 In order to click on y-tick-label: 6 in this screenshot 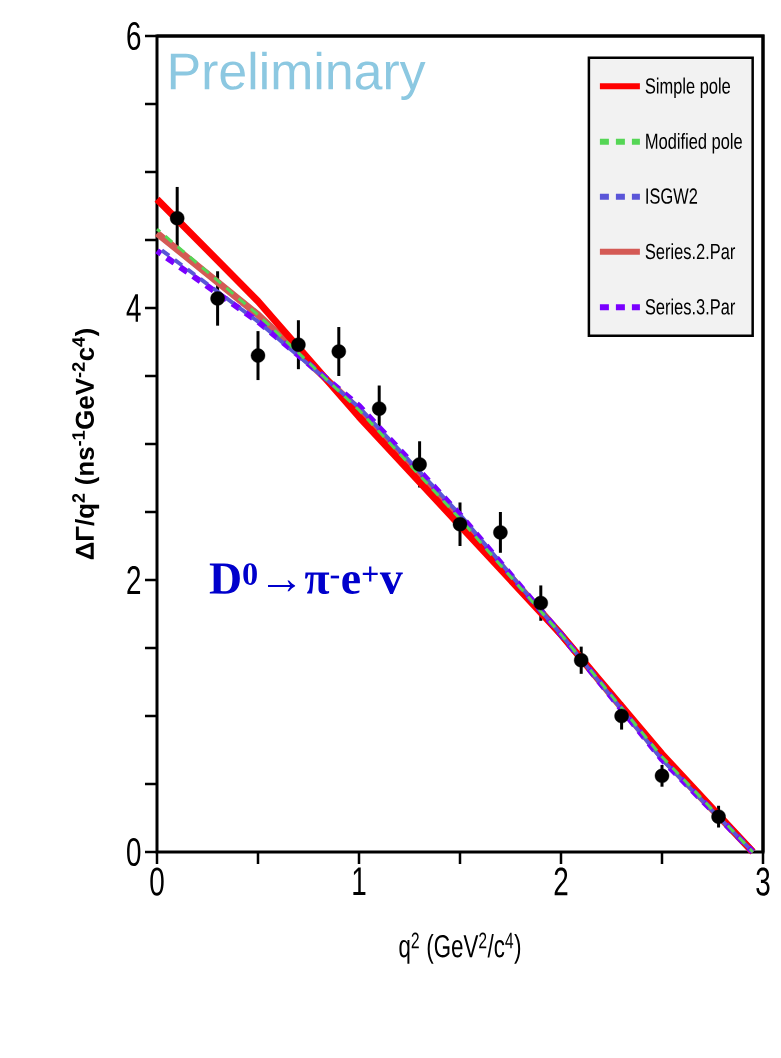, I will do `click(134, 36)`.